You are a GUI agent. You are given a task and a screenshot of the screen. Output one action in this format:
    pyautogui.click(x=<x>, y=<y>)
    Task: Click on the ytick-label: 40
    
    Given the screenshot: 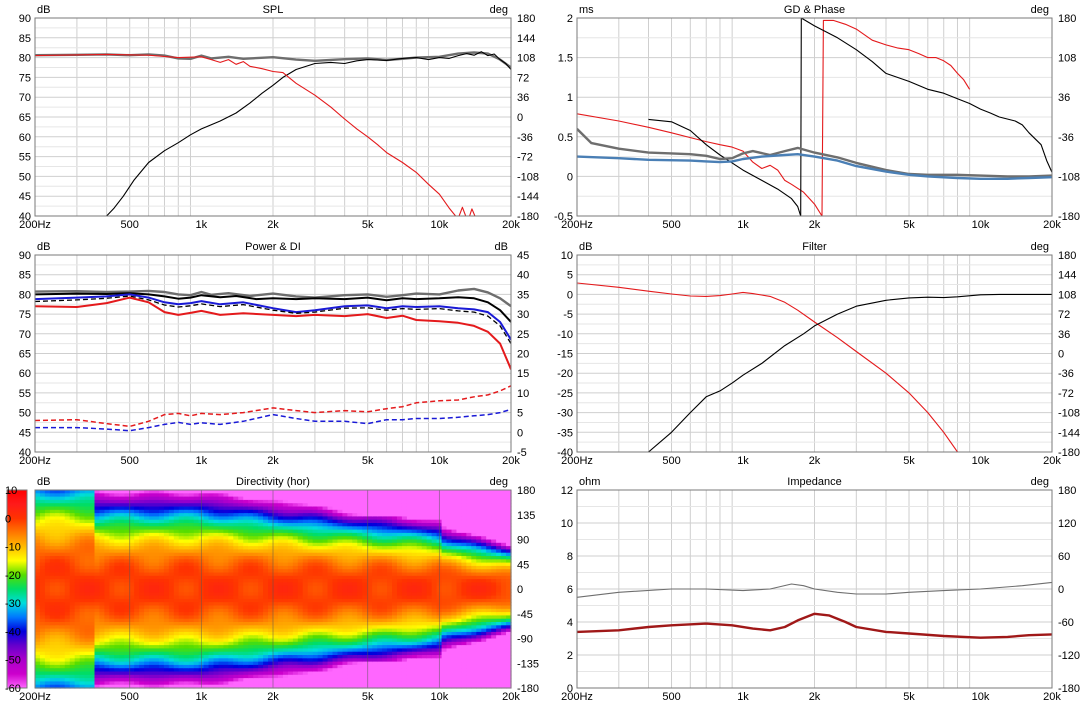 What is the action you would take?
    pyautogui.click(x=25, y=217)
    